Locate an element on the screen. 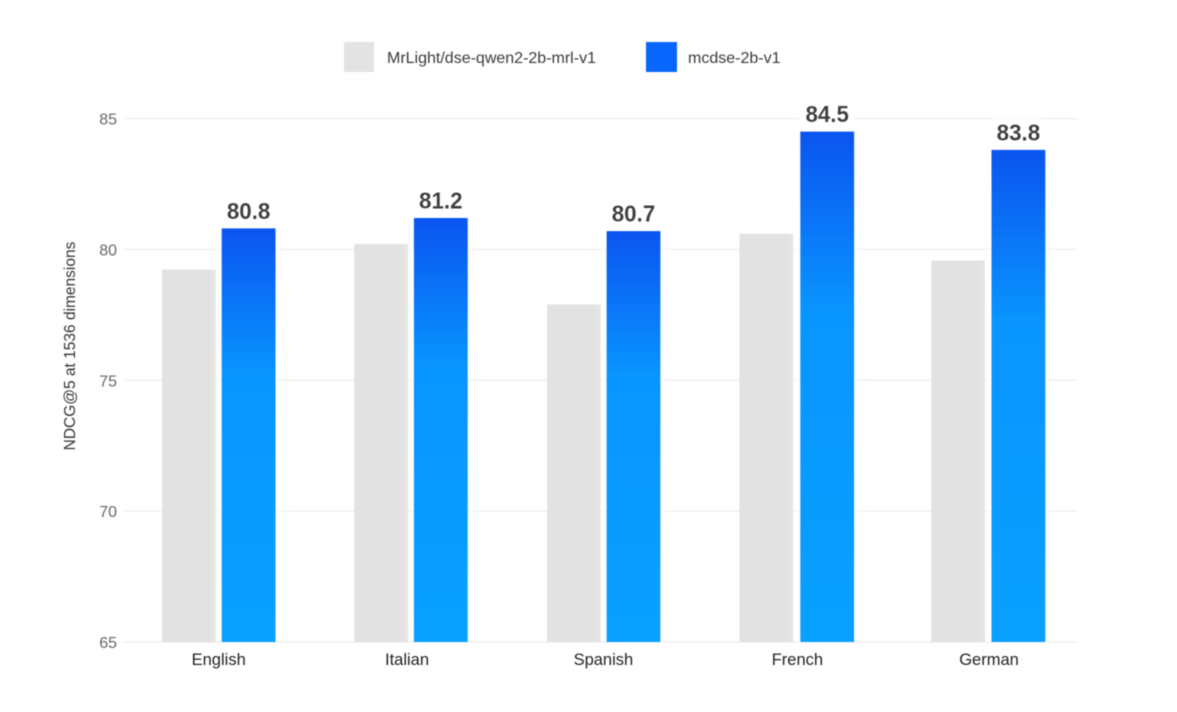  svg-text: 80.7 is located at coordinates (634, 214).